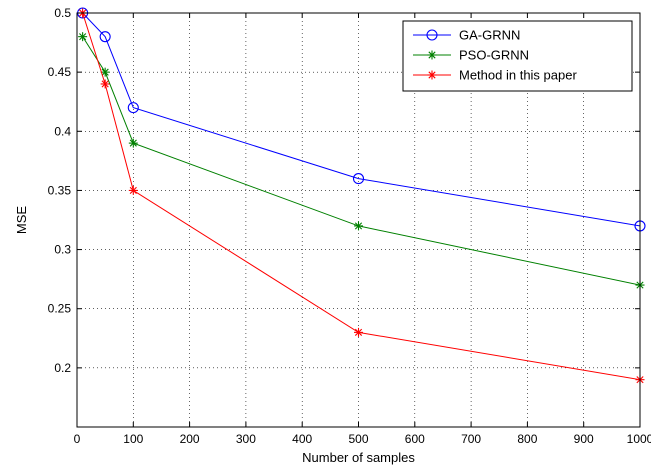 This screenshot has height=468, width=651. What do you see at coordinates (246, 439) in the screenshot?
I see `x-tick-label: 300` at bounding box center [246, 439].